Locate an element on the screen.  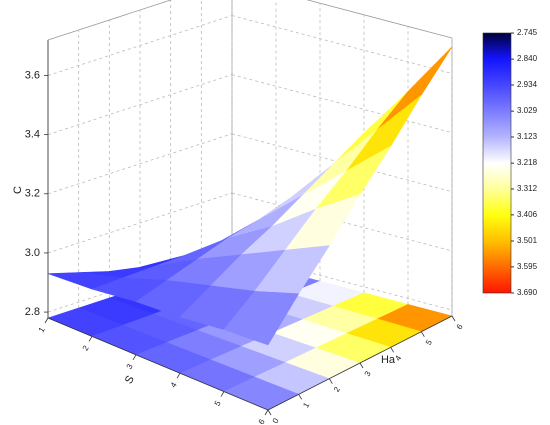
colorbar-label: 3.312 is located at coordinates (527, 188).